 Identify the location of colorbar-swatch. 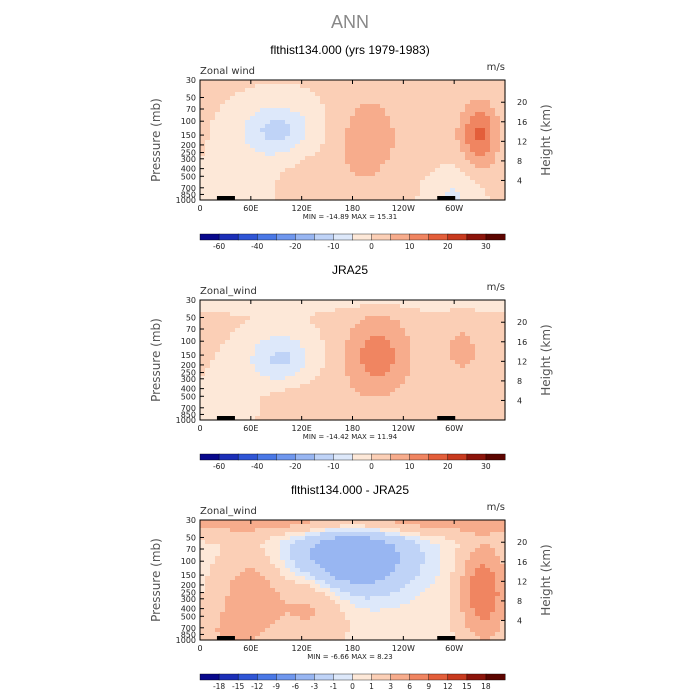
(400, 237).